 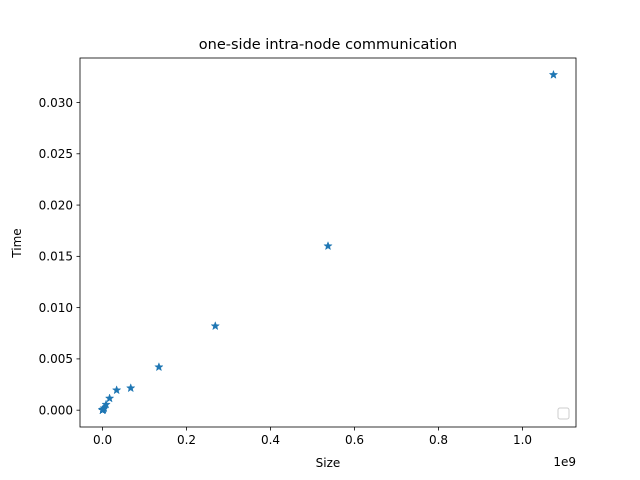 What do you see at coordinates (270, 440) in the screenshot?
I see `x-tick-label: 0.4` at bounding box center [270, 440].